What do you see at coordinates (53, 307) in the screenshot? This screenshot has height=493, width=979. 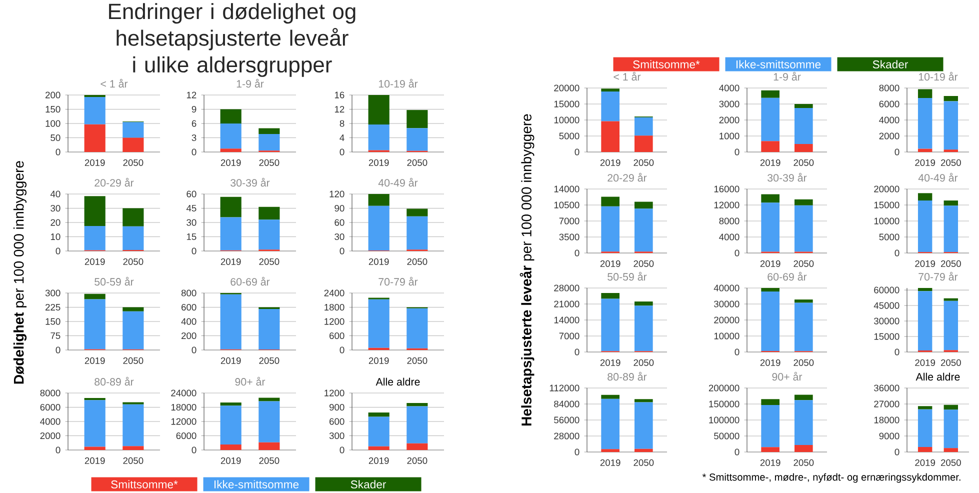 I see `y-tick-label: 225` at bounding box center [53, 307].